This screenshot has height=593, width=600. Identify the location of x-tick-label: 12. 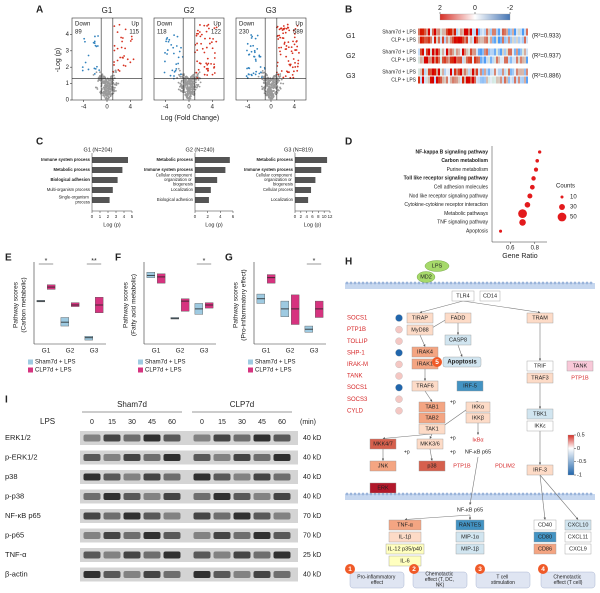
(330, 216).